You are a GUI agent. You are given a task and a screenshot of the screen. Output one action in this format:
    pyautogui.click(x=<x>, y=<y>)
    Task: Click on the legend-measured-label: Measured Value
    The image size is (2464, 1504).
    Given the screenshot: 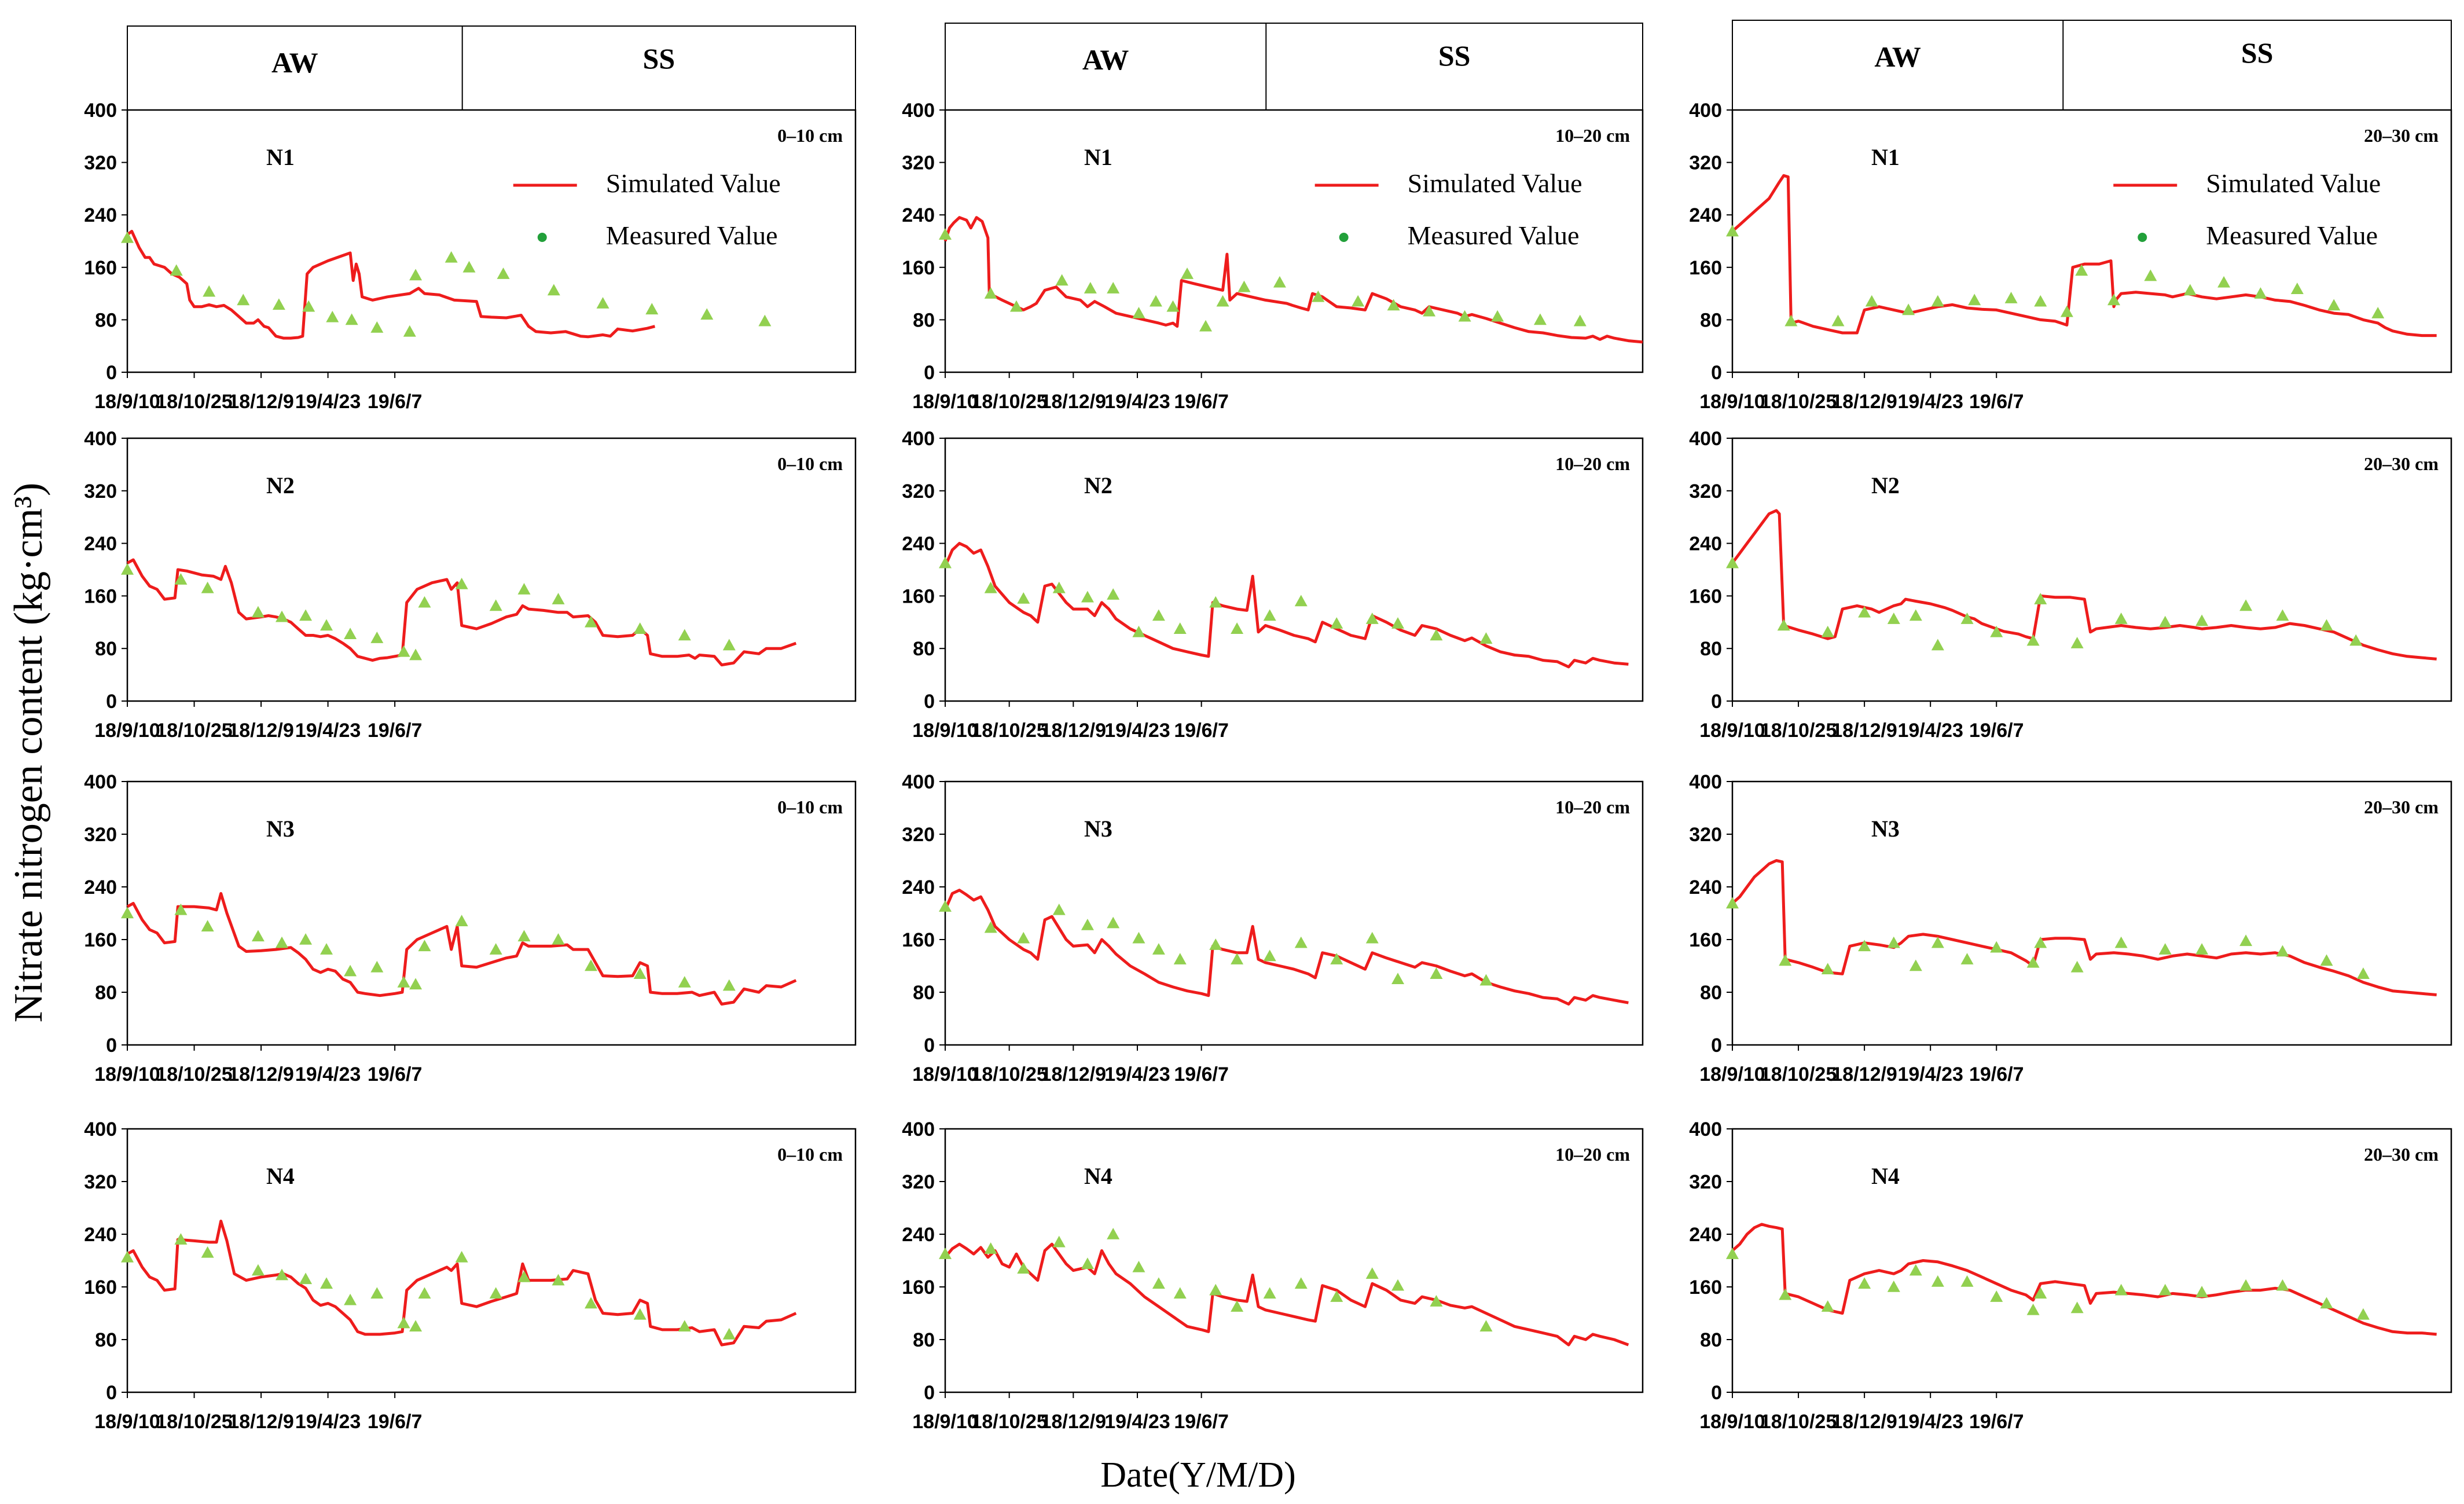 What is the action you would take?
    pyautogui.click(x=1494, y=235)
    